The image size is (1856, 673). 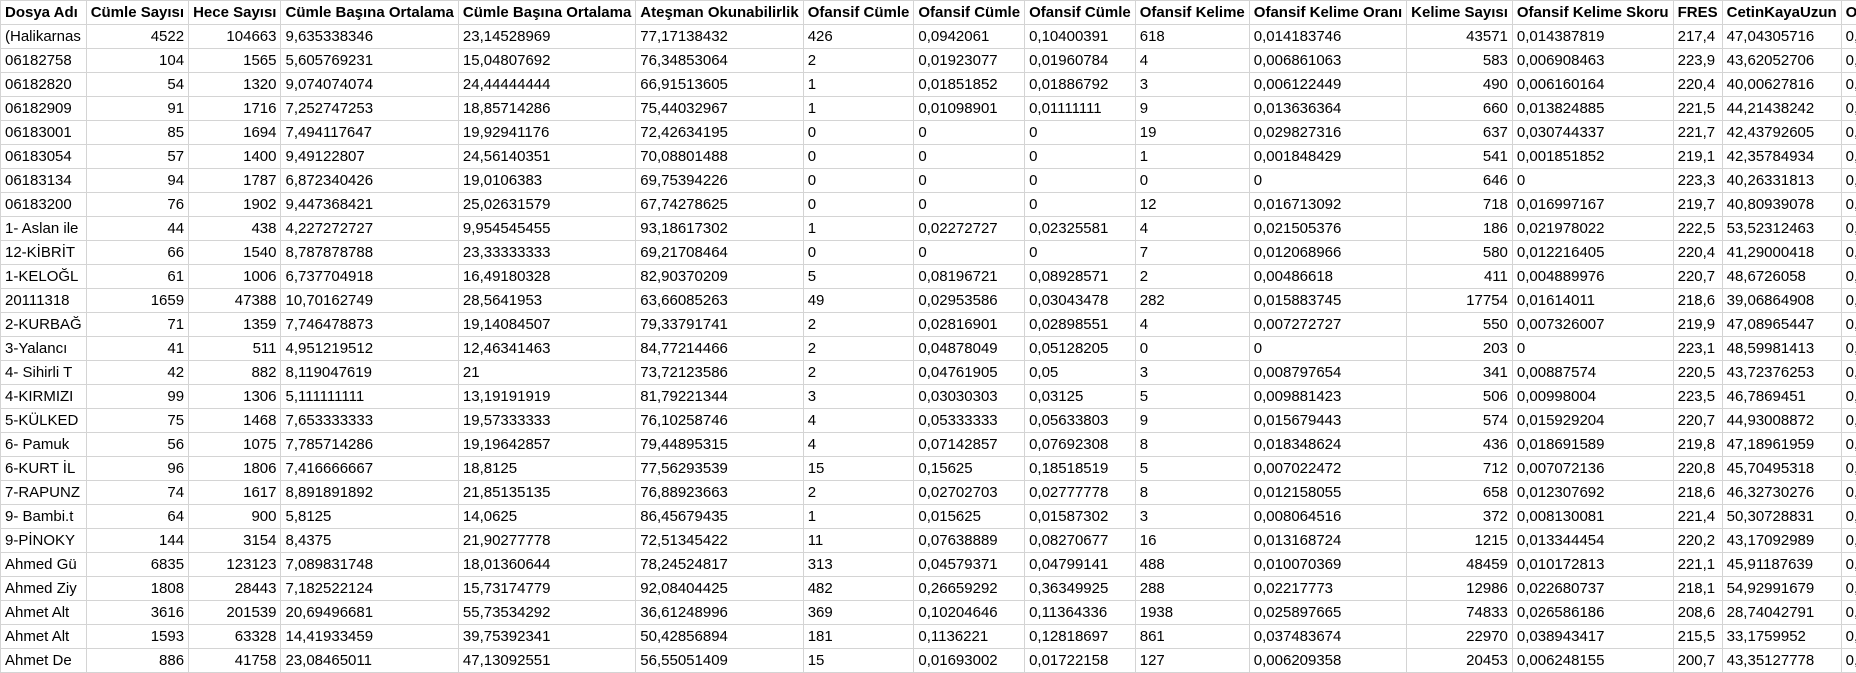 I want to click on cell-cetinkaya: 50,30728831, so click(x=1781, y=517).